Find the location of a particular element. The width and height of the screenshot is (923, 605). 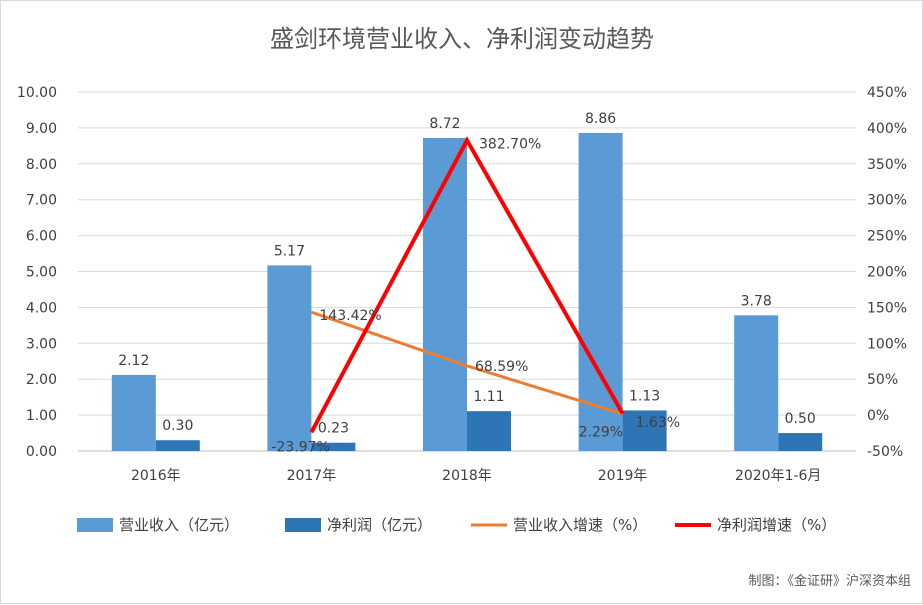

x-tick-label: 2019年 is located at coordinates (623, 476).